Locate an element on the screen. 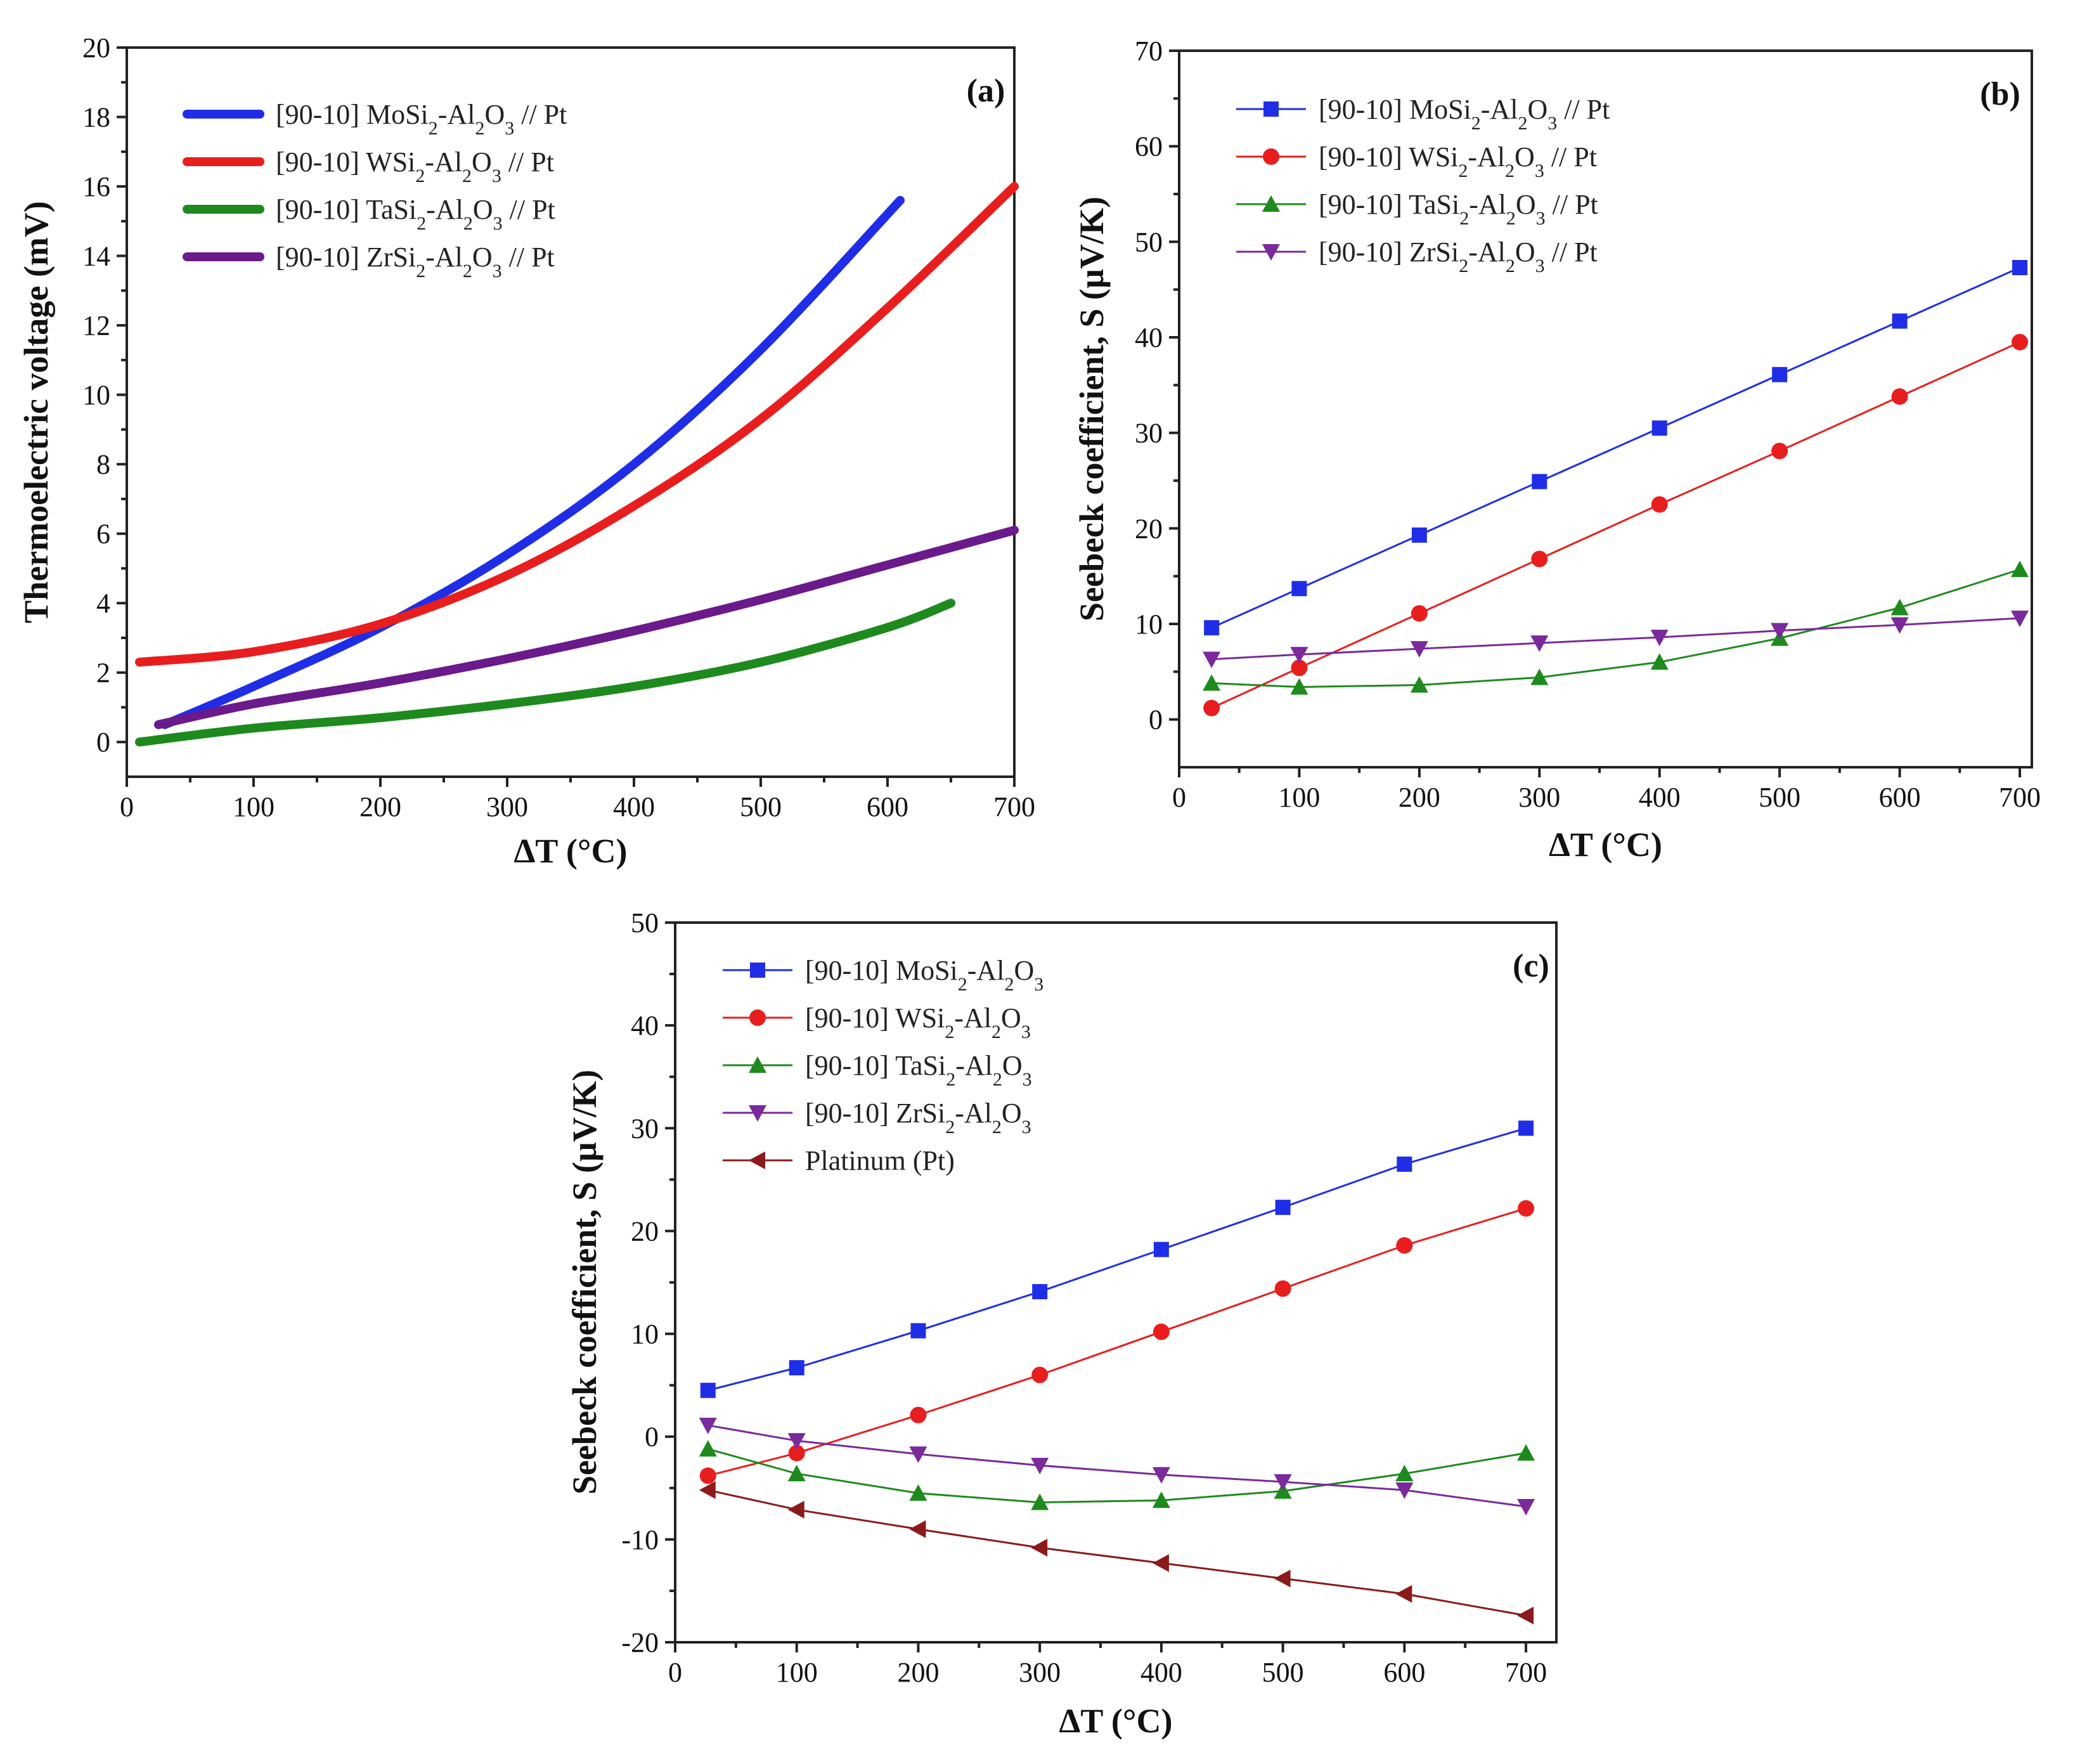 Image resolution: width=2080 pixels, height=1764 pixels. legend-entry-1: [90-10] MoSi2-Al2O3 is located at coordinates (883, 975).